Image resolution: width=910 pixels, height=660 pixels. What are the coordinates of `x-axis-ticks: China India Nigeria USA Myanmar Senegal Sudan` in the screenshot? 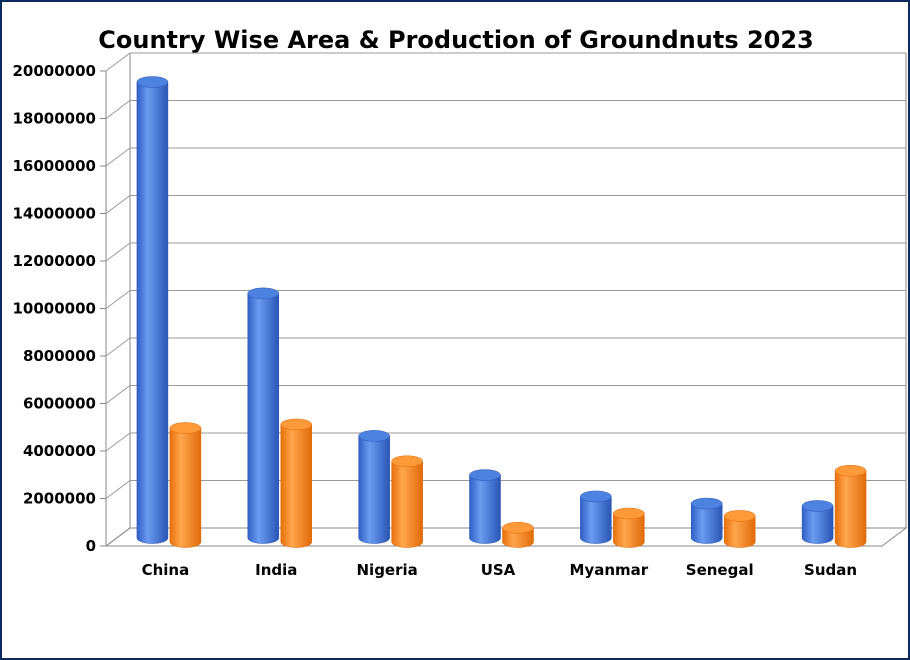 It's located at (499, 570).